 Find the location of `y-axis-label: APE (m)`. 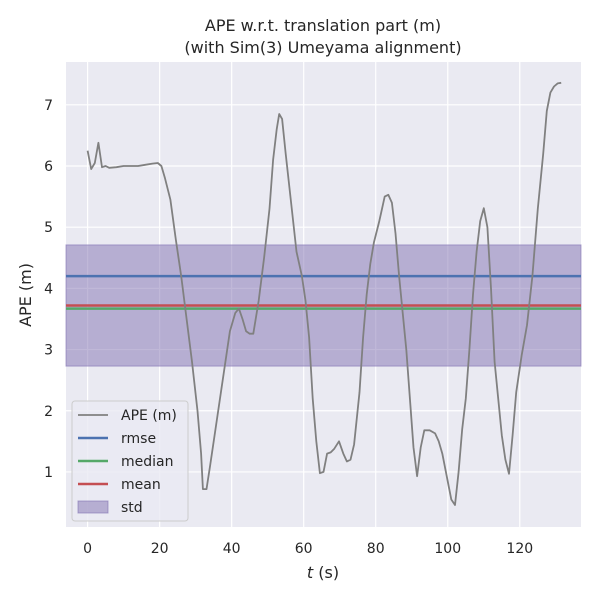

y-axis-label: APE (m) is located at coordinates (25, 295).